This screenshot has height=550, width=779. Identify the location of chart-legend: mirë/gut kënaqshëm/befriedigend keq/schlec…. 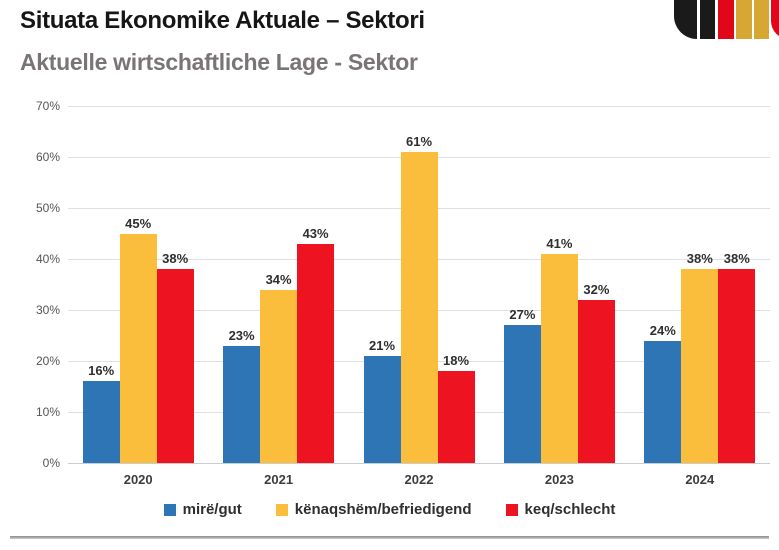
(389, 509).